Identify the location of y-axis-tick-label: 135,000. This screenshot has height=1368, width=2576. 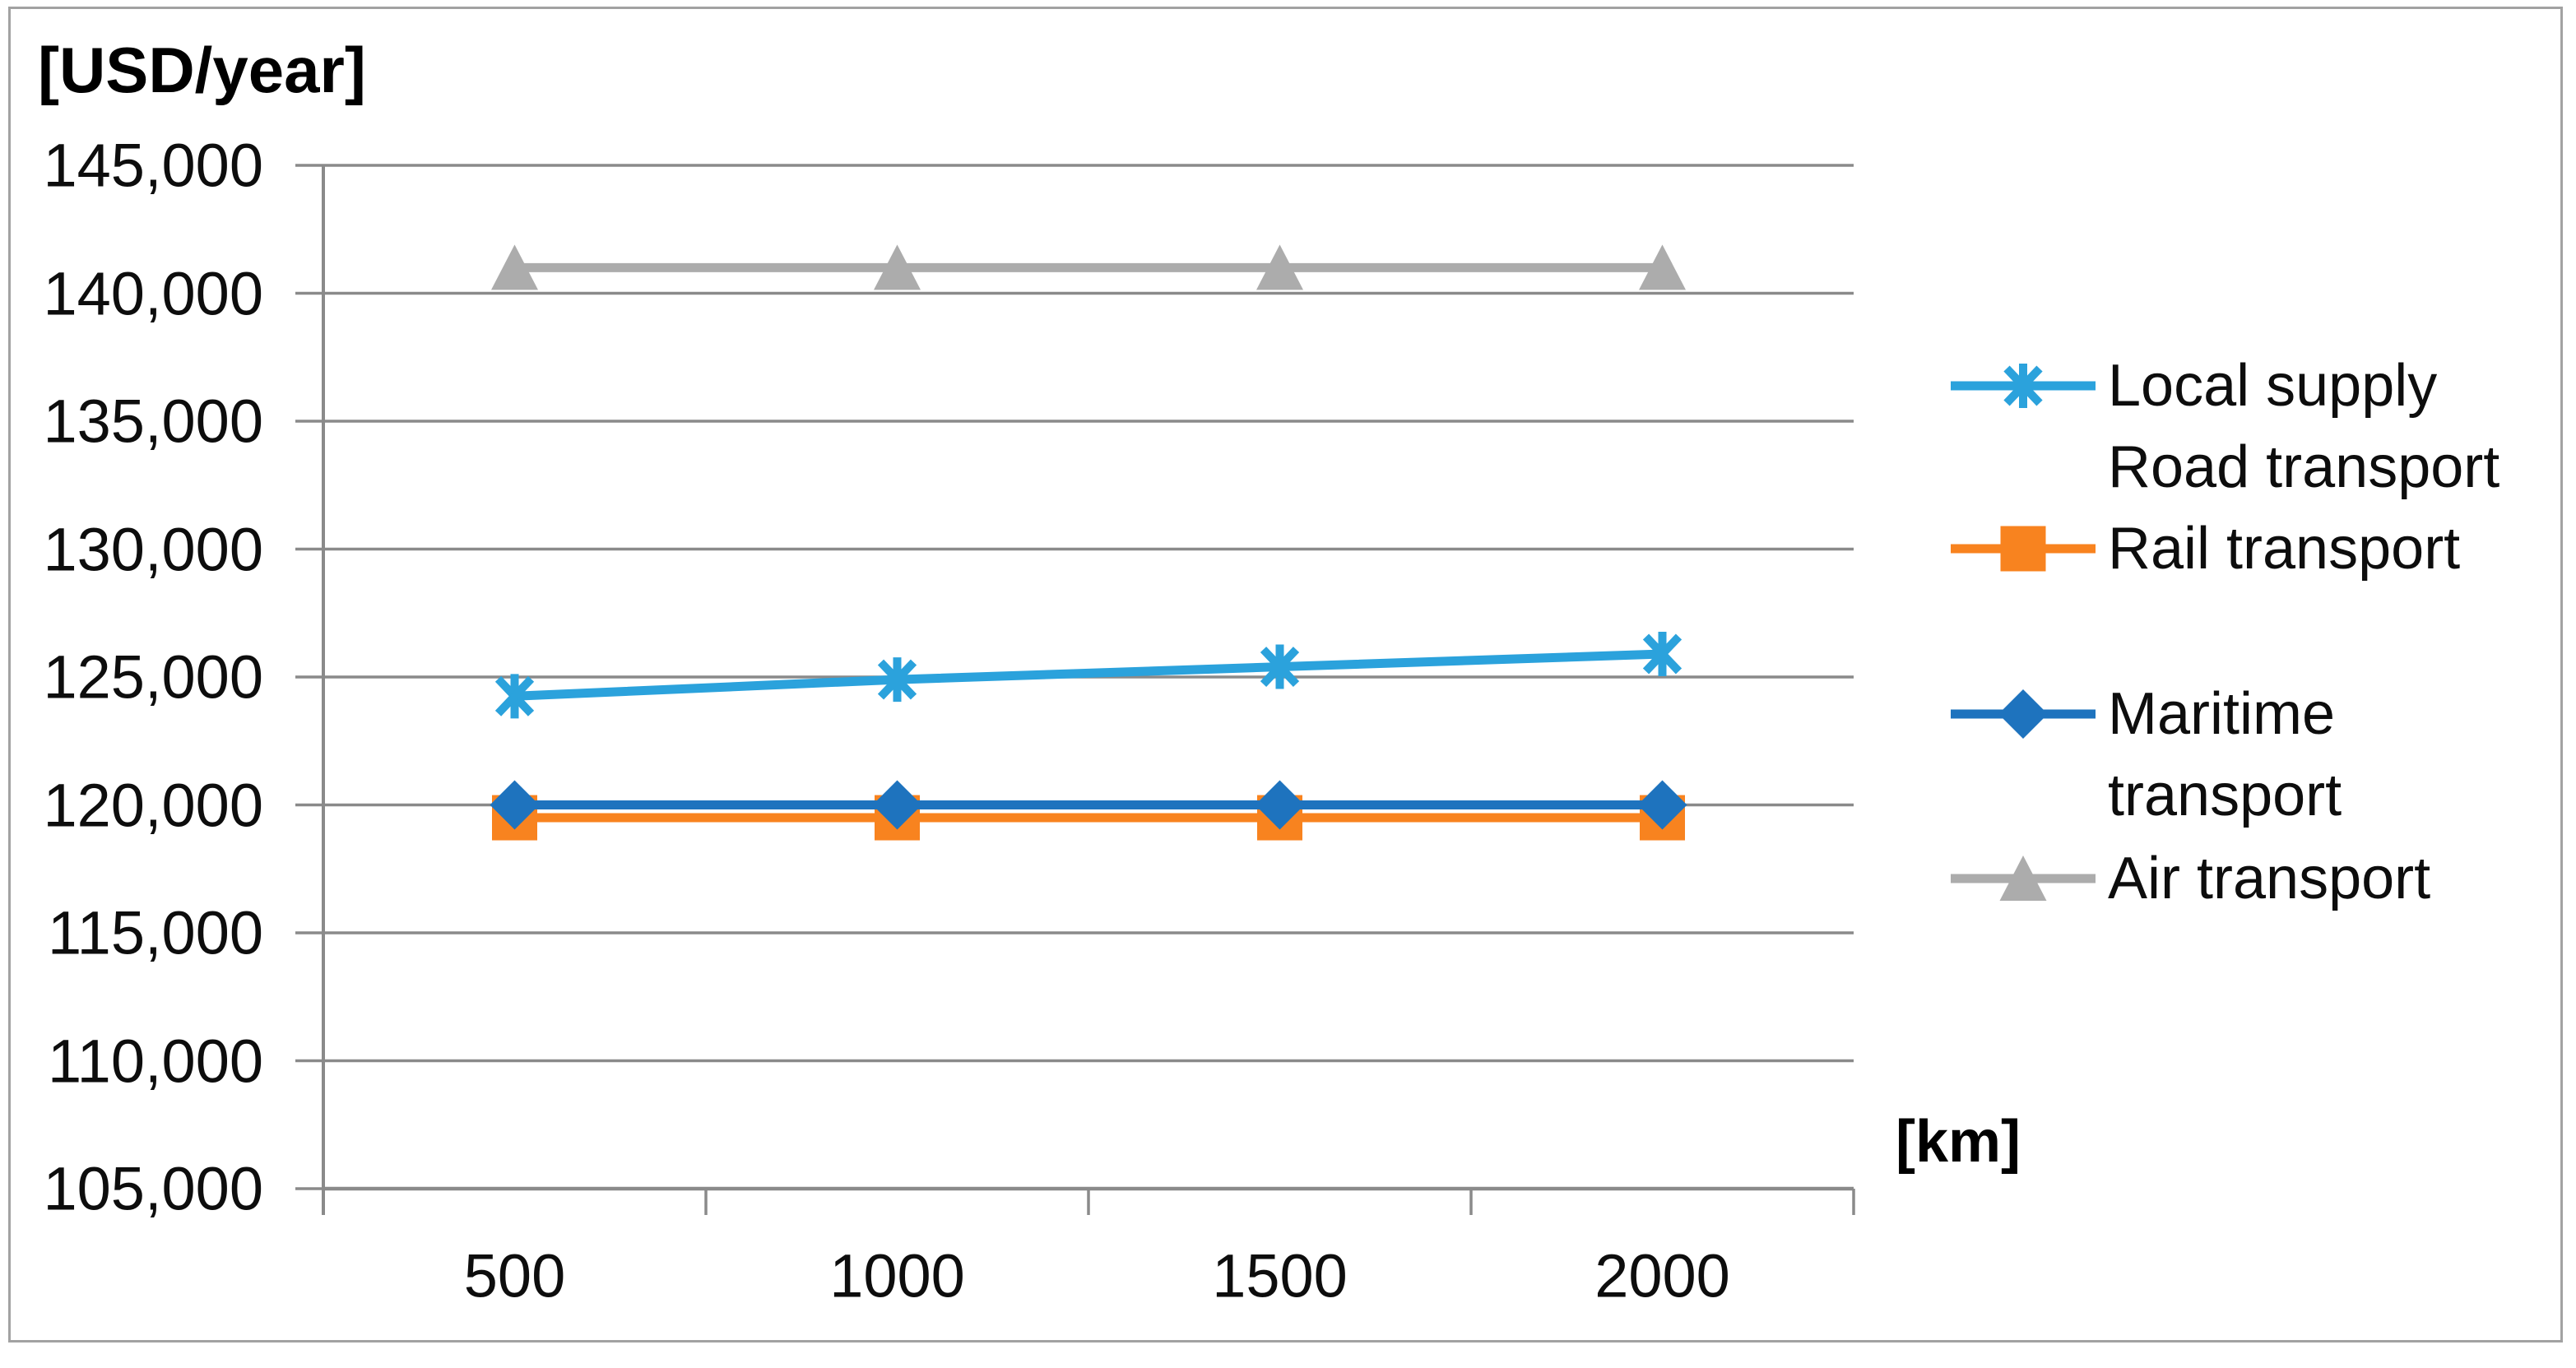
(153, 421).